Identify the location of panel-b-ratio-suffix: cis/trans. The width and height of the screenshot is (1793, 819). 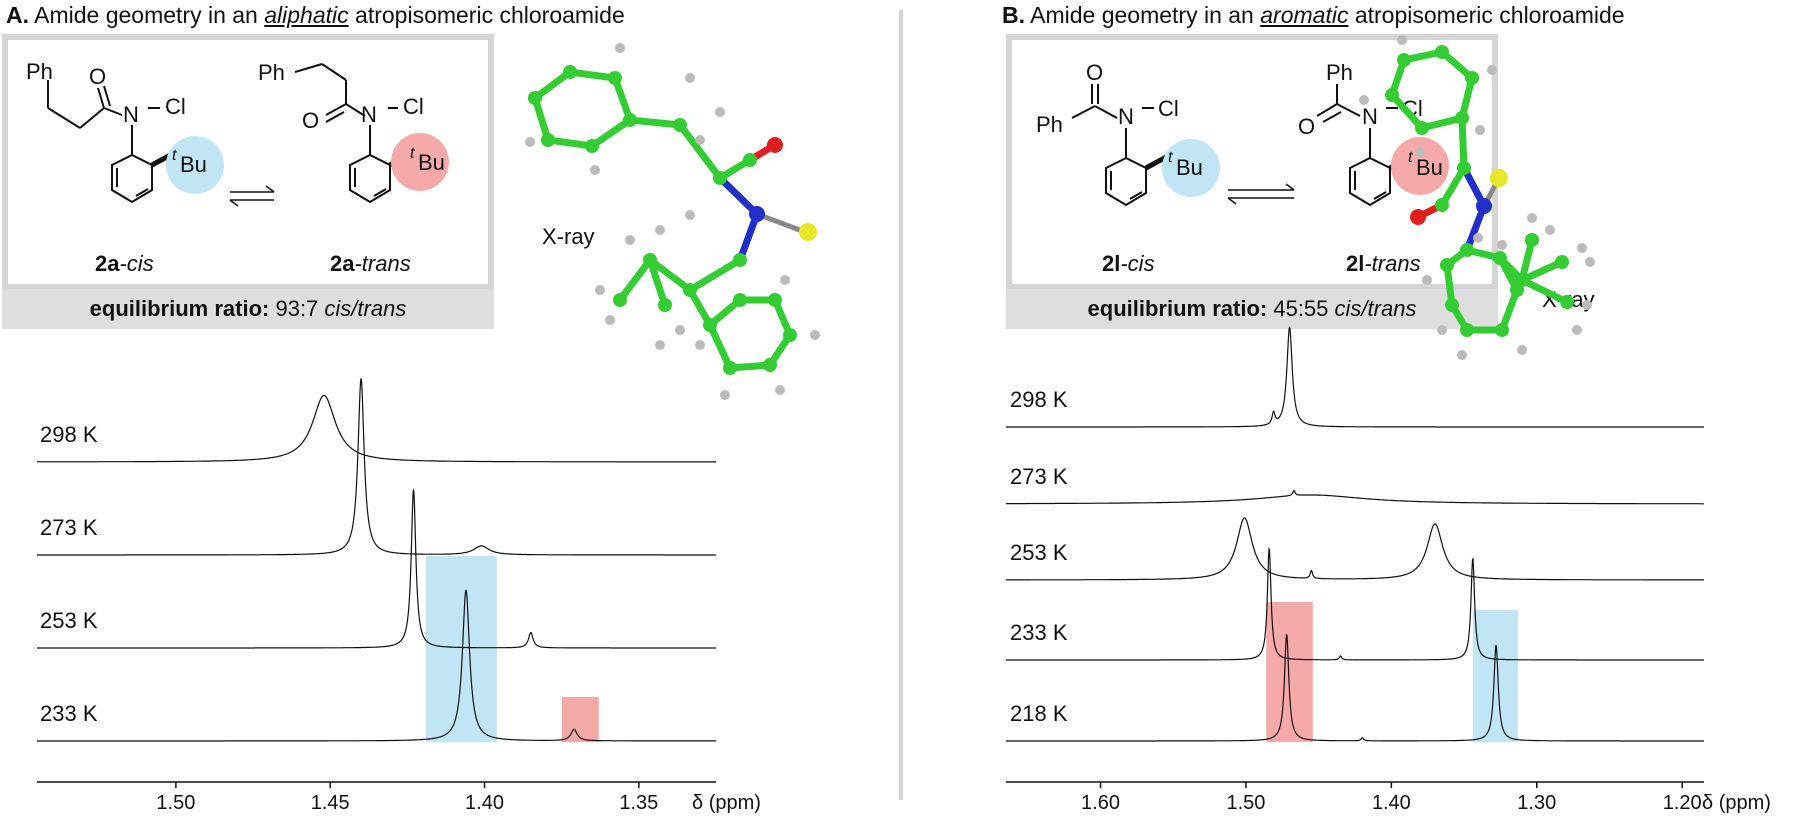
(1375, 308).